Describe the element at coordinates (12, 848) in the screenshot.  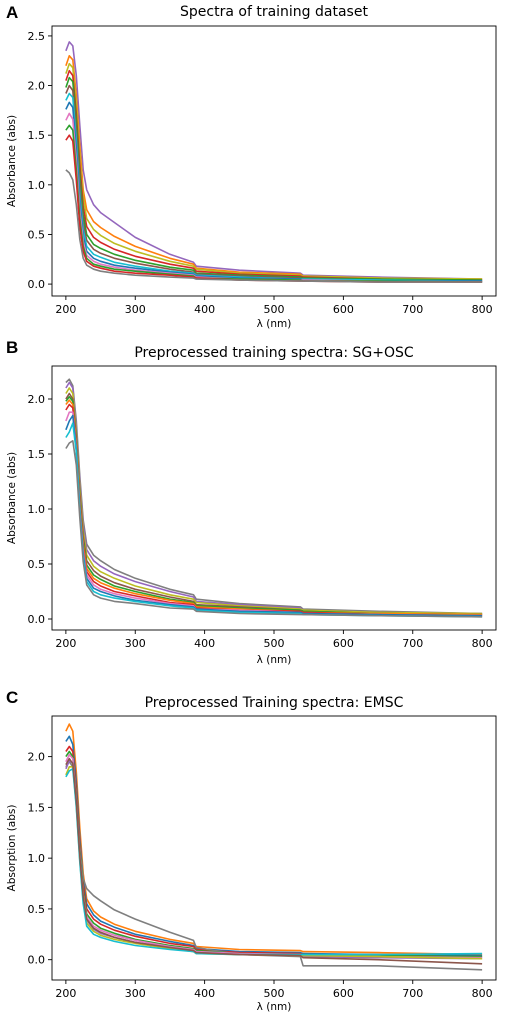
I see `y-axis-label: Absorption (abs)` at that location.